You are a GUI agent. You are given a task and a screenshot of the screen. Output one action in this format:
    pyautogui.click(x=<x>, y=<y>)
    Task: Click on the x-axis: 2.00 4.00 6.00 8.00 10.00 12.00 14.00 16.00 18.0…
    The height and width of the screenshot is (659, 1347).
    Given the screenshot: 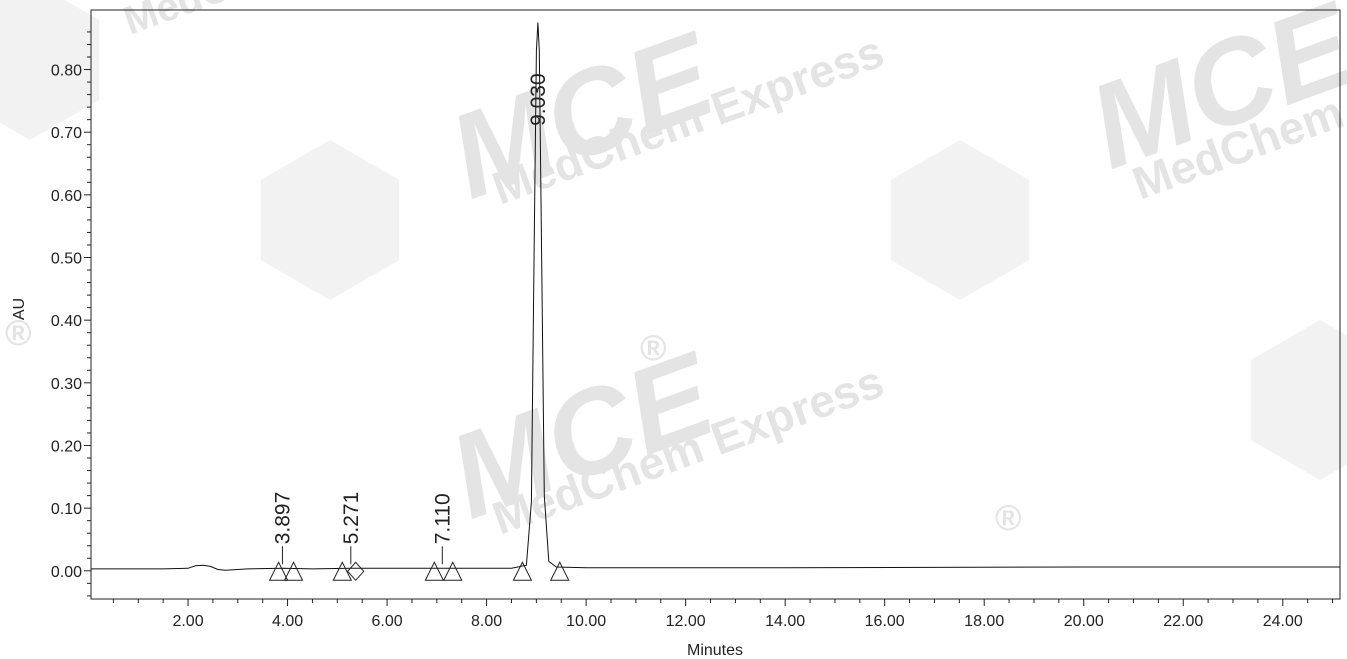 What is the action you would take?
    pyautogui.click(x=723, y=614)
    